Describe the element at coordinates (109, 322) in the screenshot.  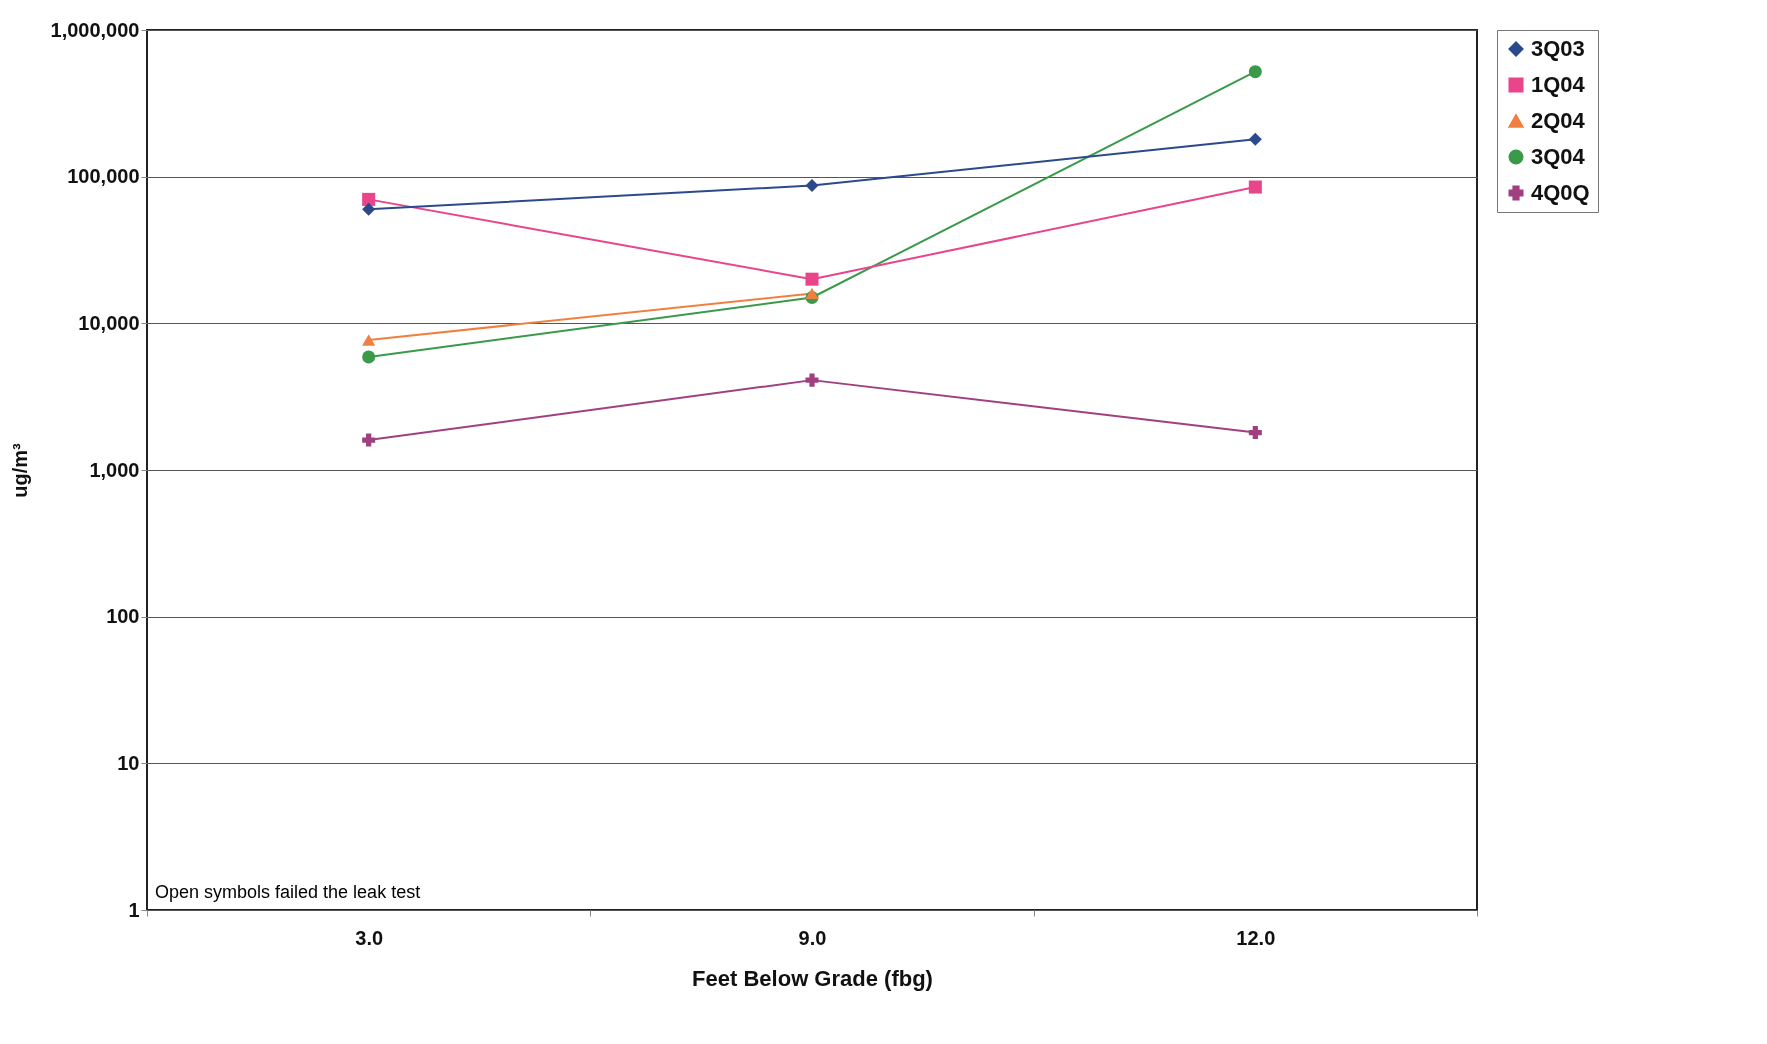
I see `y-tick-label: 10,000` at that location.